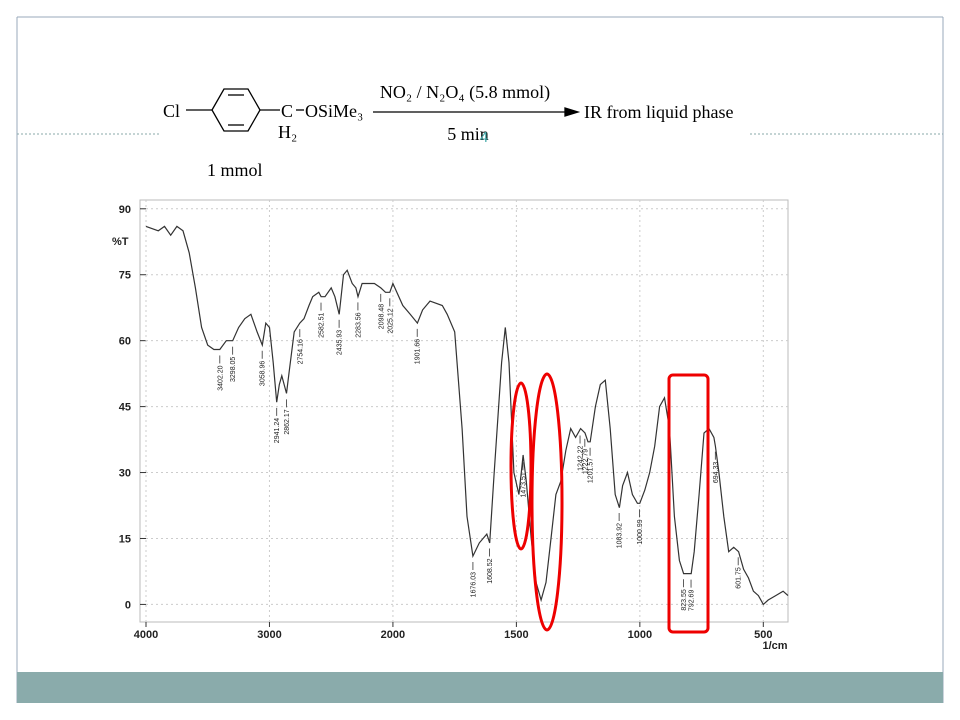 The width and height of the screenshot is (960, 720). I want to click on peak-label: 1676.03, so click(473, 584).